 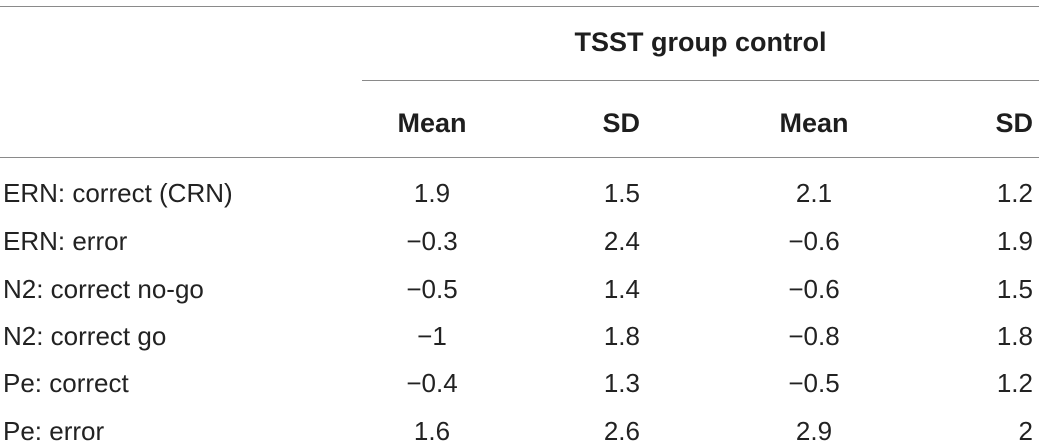 What do you see at coordinates (814, 336) in the screenshot?
I see `table-cell: −0.8` at bounding box center [814, 336].